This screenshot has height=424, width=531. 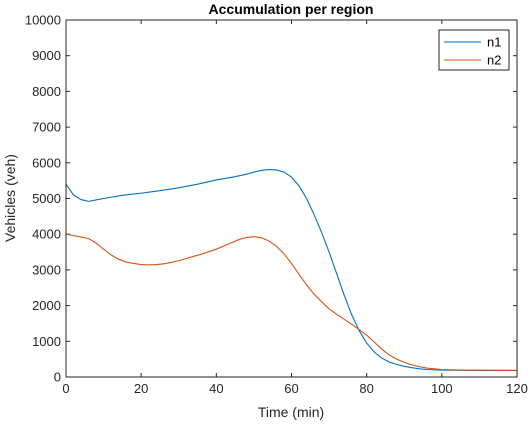 What do you see at coordinates (46, 341) in the screenshot?
I see `y-tick-label: 1000` at bounding box center [46, 341].